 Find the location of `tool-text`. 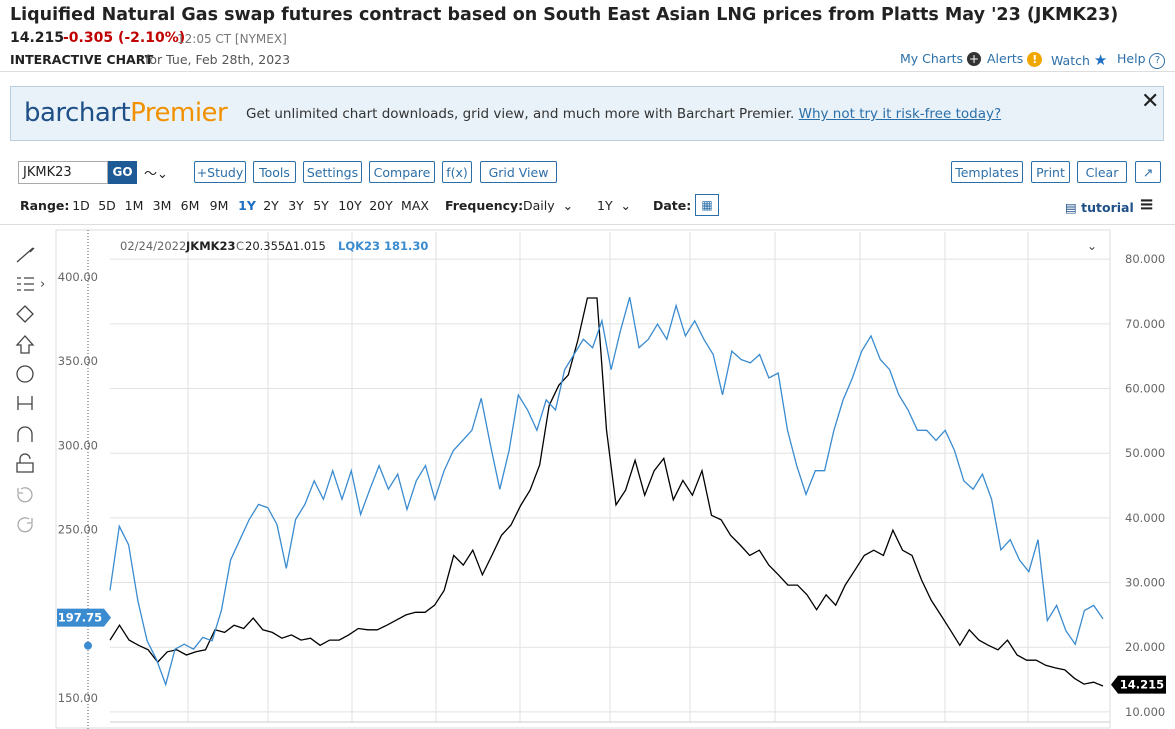

tool-text is located at coordinates (25, 374).